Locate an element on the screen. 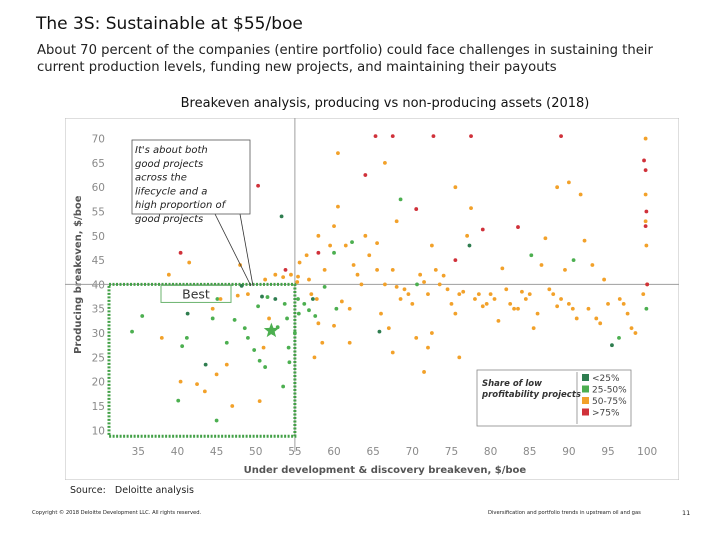  best-region-label: Best is located at coordinates (196, 293).